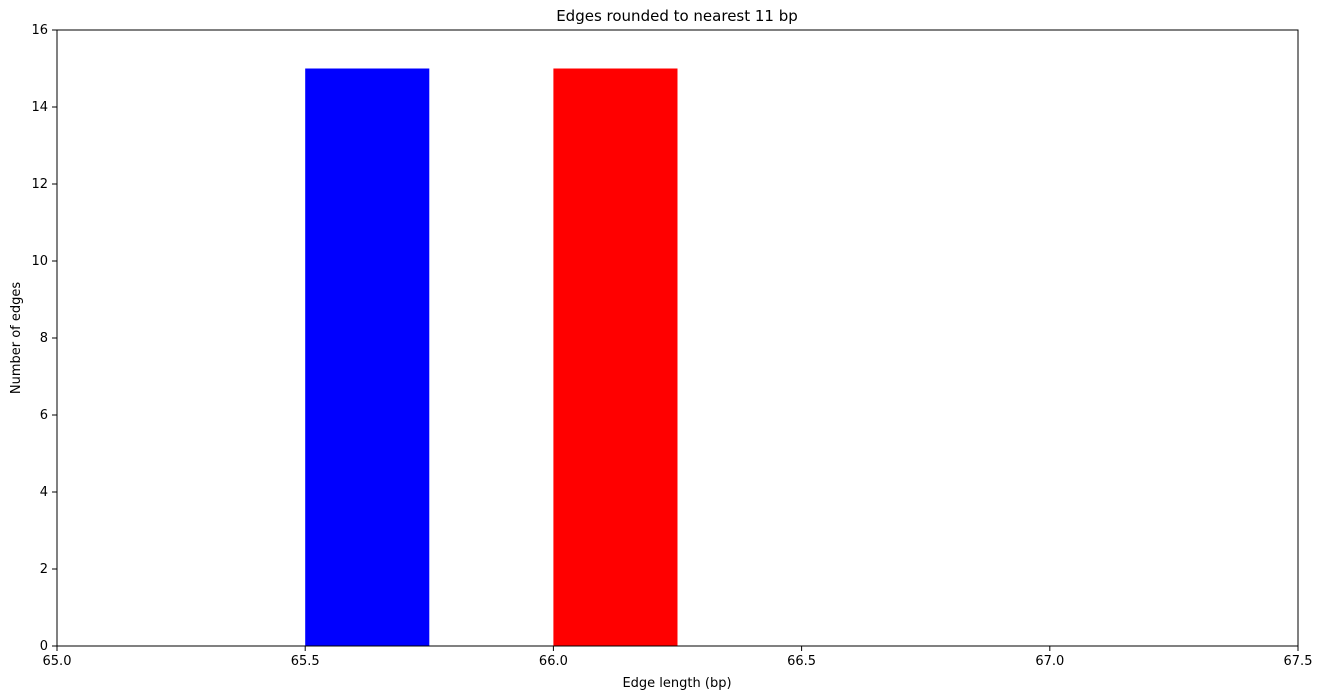 The height and width of the screenshot is (699, 1322). What do you see at coordinates (676, 683) in the screenshot?
I see `x-axis-label: Edge length (bp)` at bounding box center [676, 683].